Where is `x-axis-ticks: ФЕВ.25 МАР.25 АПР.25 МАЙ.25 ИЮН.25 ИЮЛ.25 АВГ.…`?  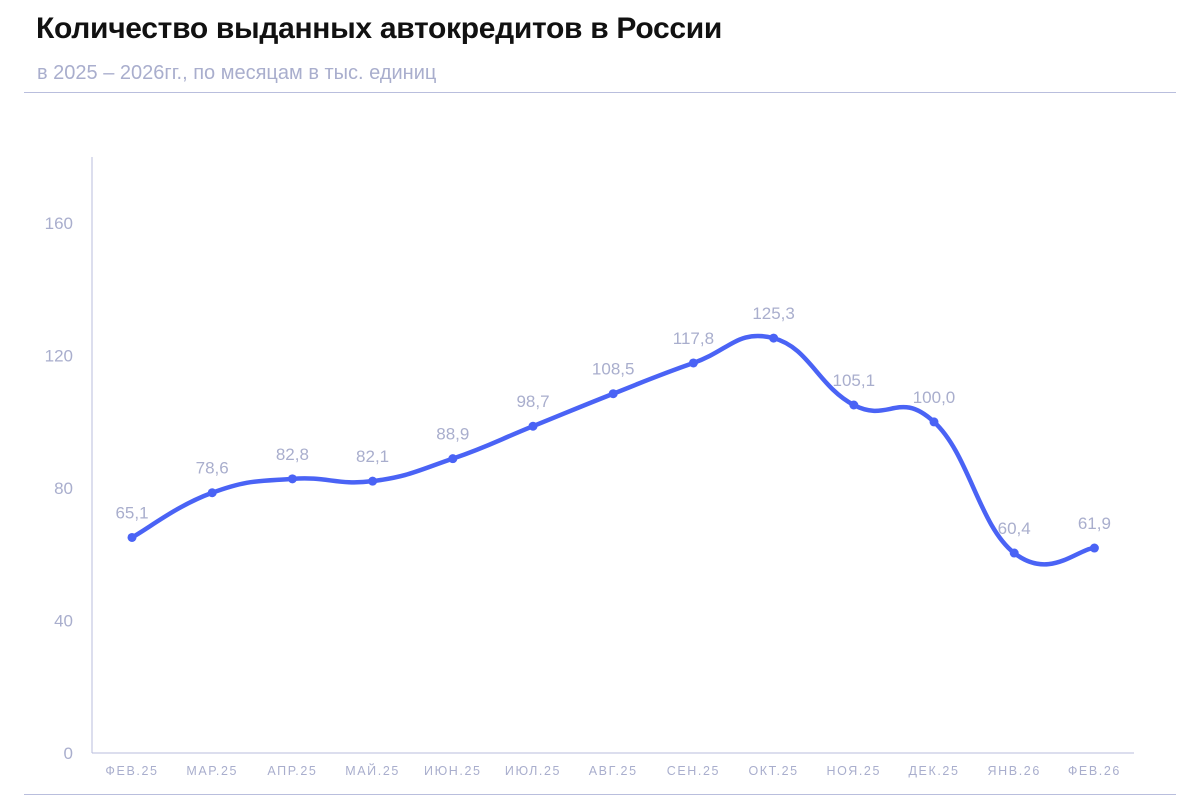 x-axis-ticks: ФЕВ.25 МАР.25 АПР.25 МАЙ.25 ИЮН.25 ИЮЛ.25 АВГ.… is located at coordinates (613, 770).